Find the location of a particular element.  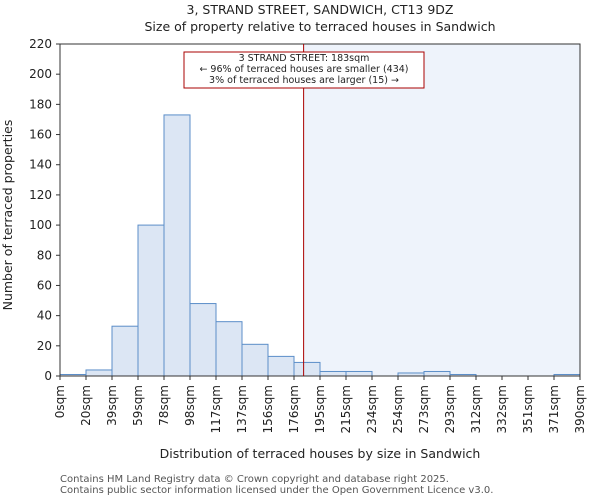

y-tick-label: 160 is located at coordinates (40, 135).